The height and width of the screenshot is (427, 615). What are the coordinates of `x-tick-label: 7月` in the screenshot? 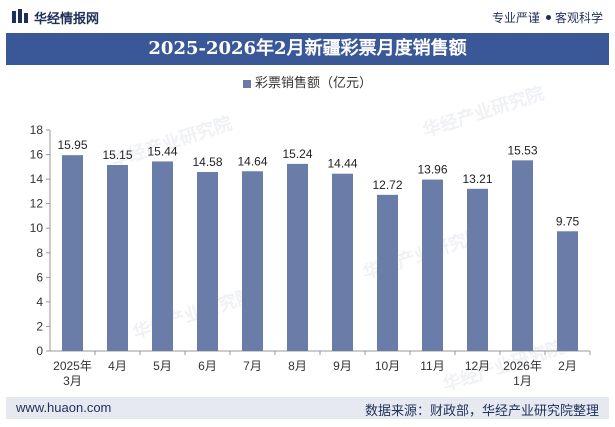 It's located at (252, 366).